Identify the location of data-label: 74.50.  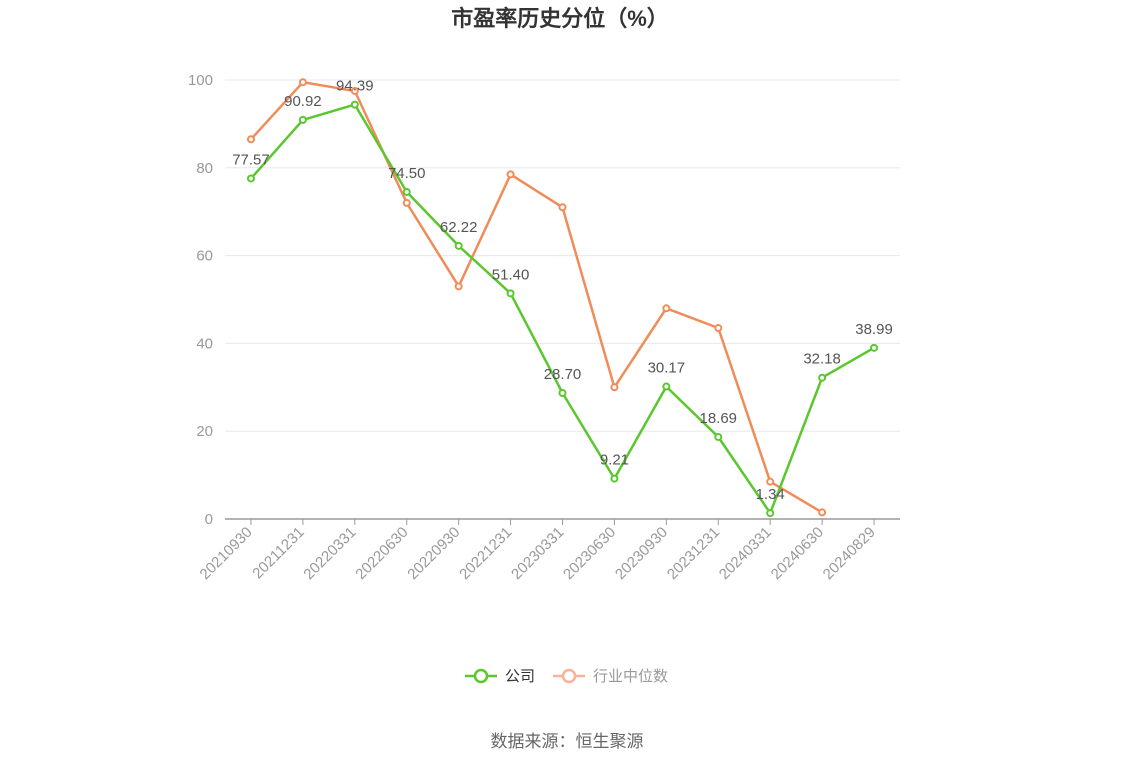
(407, 173).